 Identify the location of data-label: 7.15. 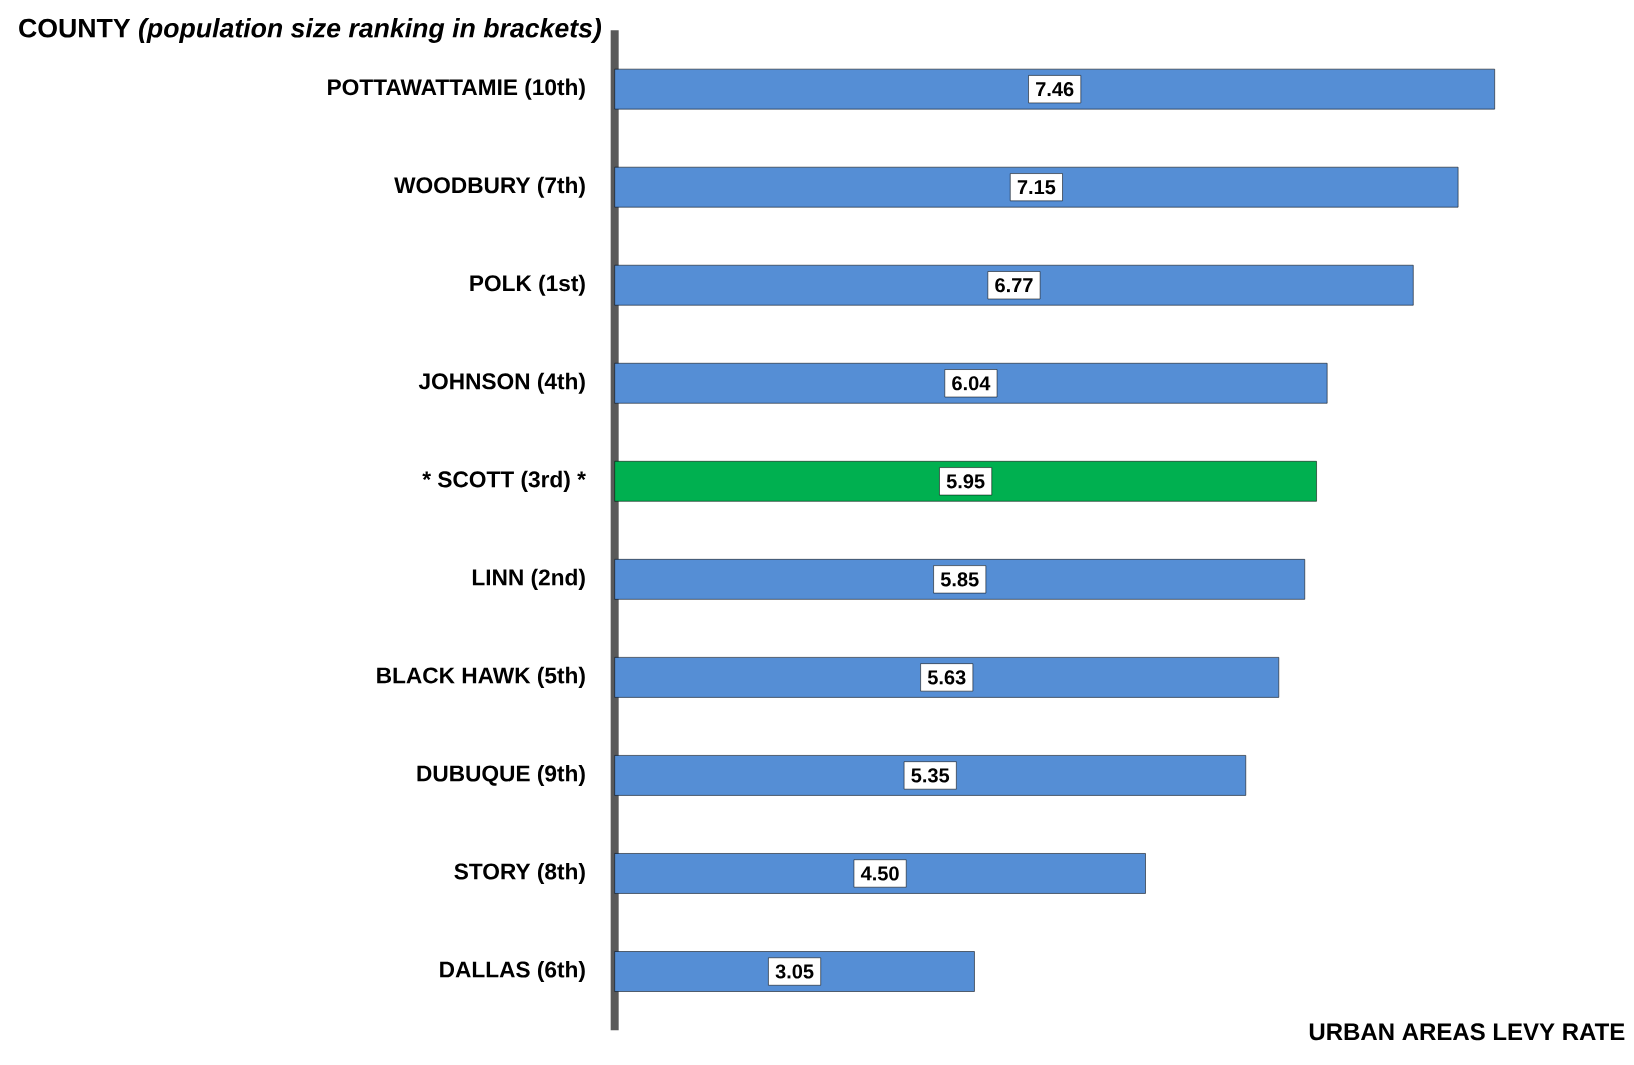
(1036, 187).